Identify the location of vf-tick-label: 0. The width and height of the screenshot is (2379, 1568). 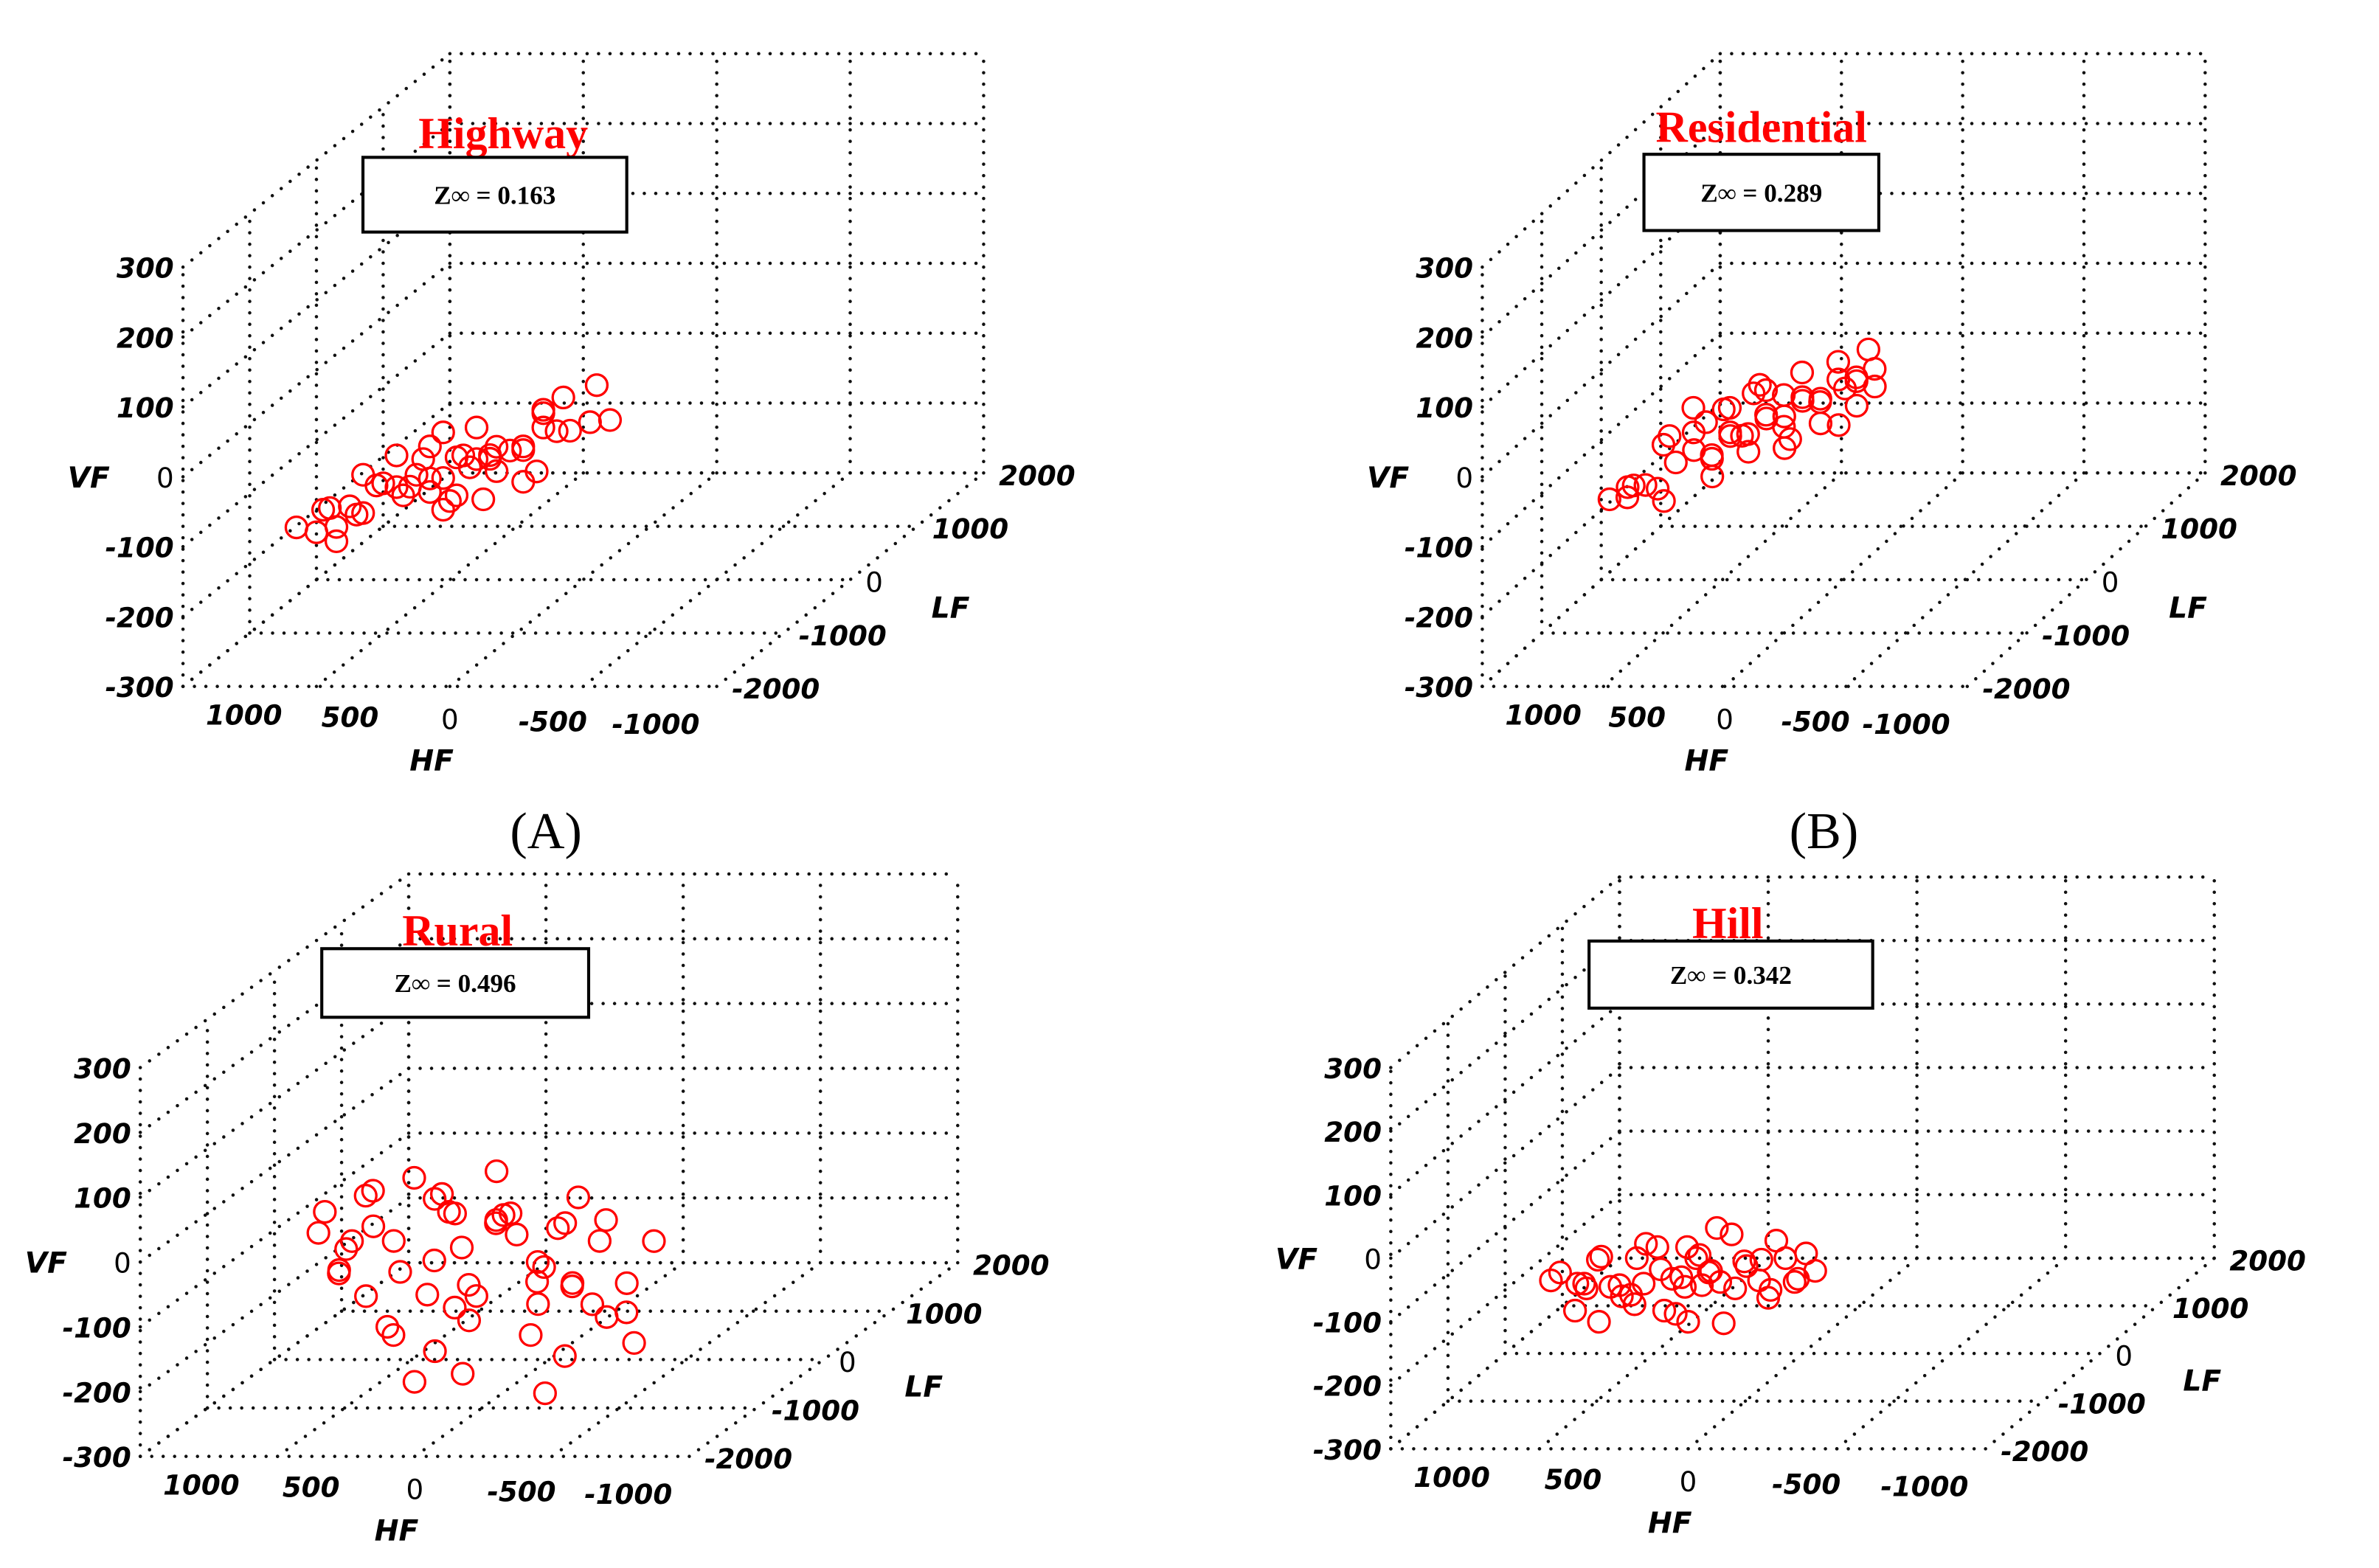
(1464, 478).